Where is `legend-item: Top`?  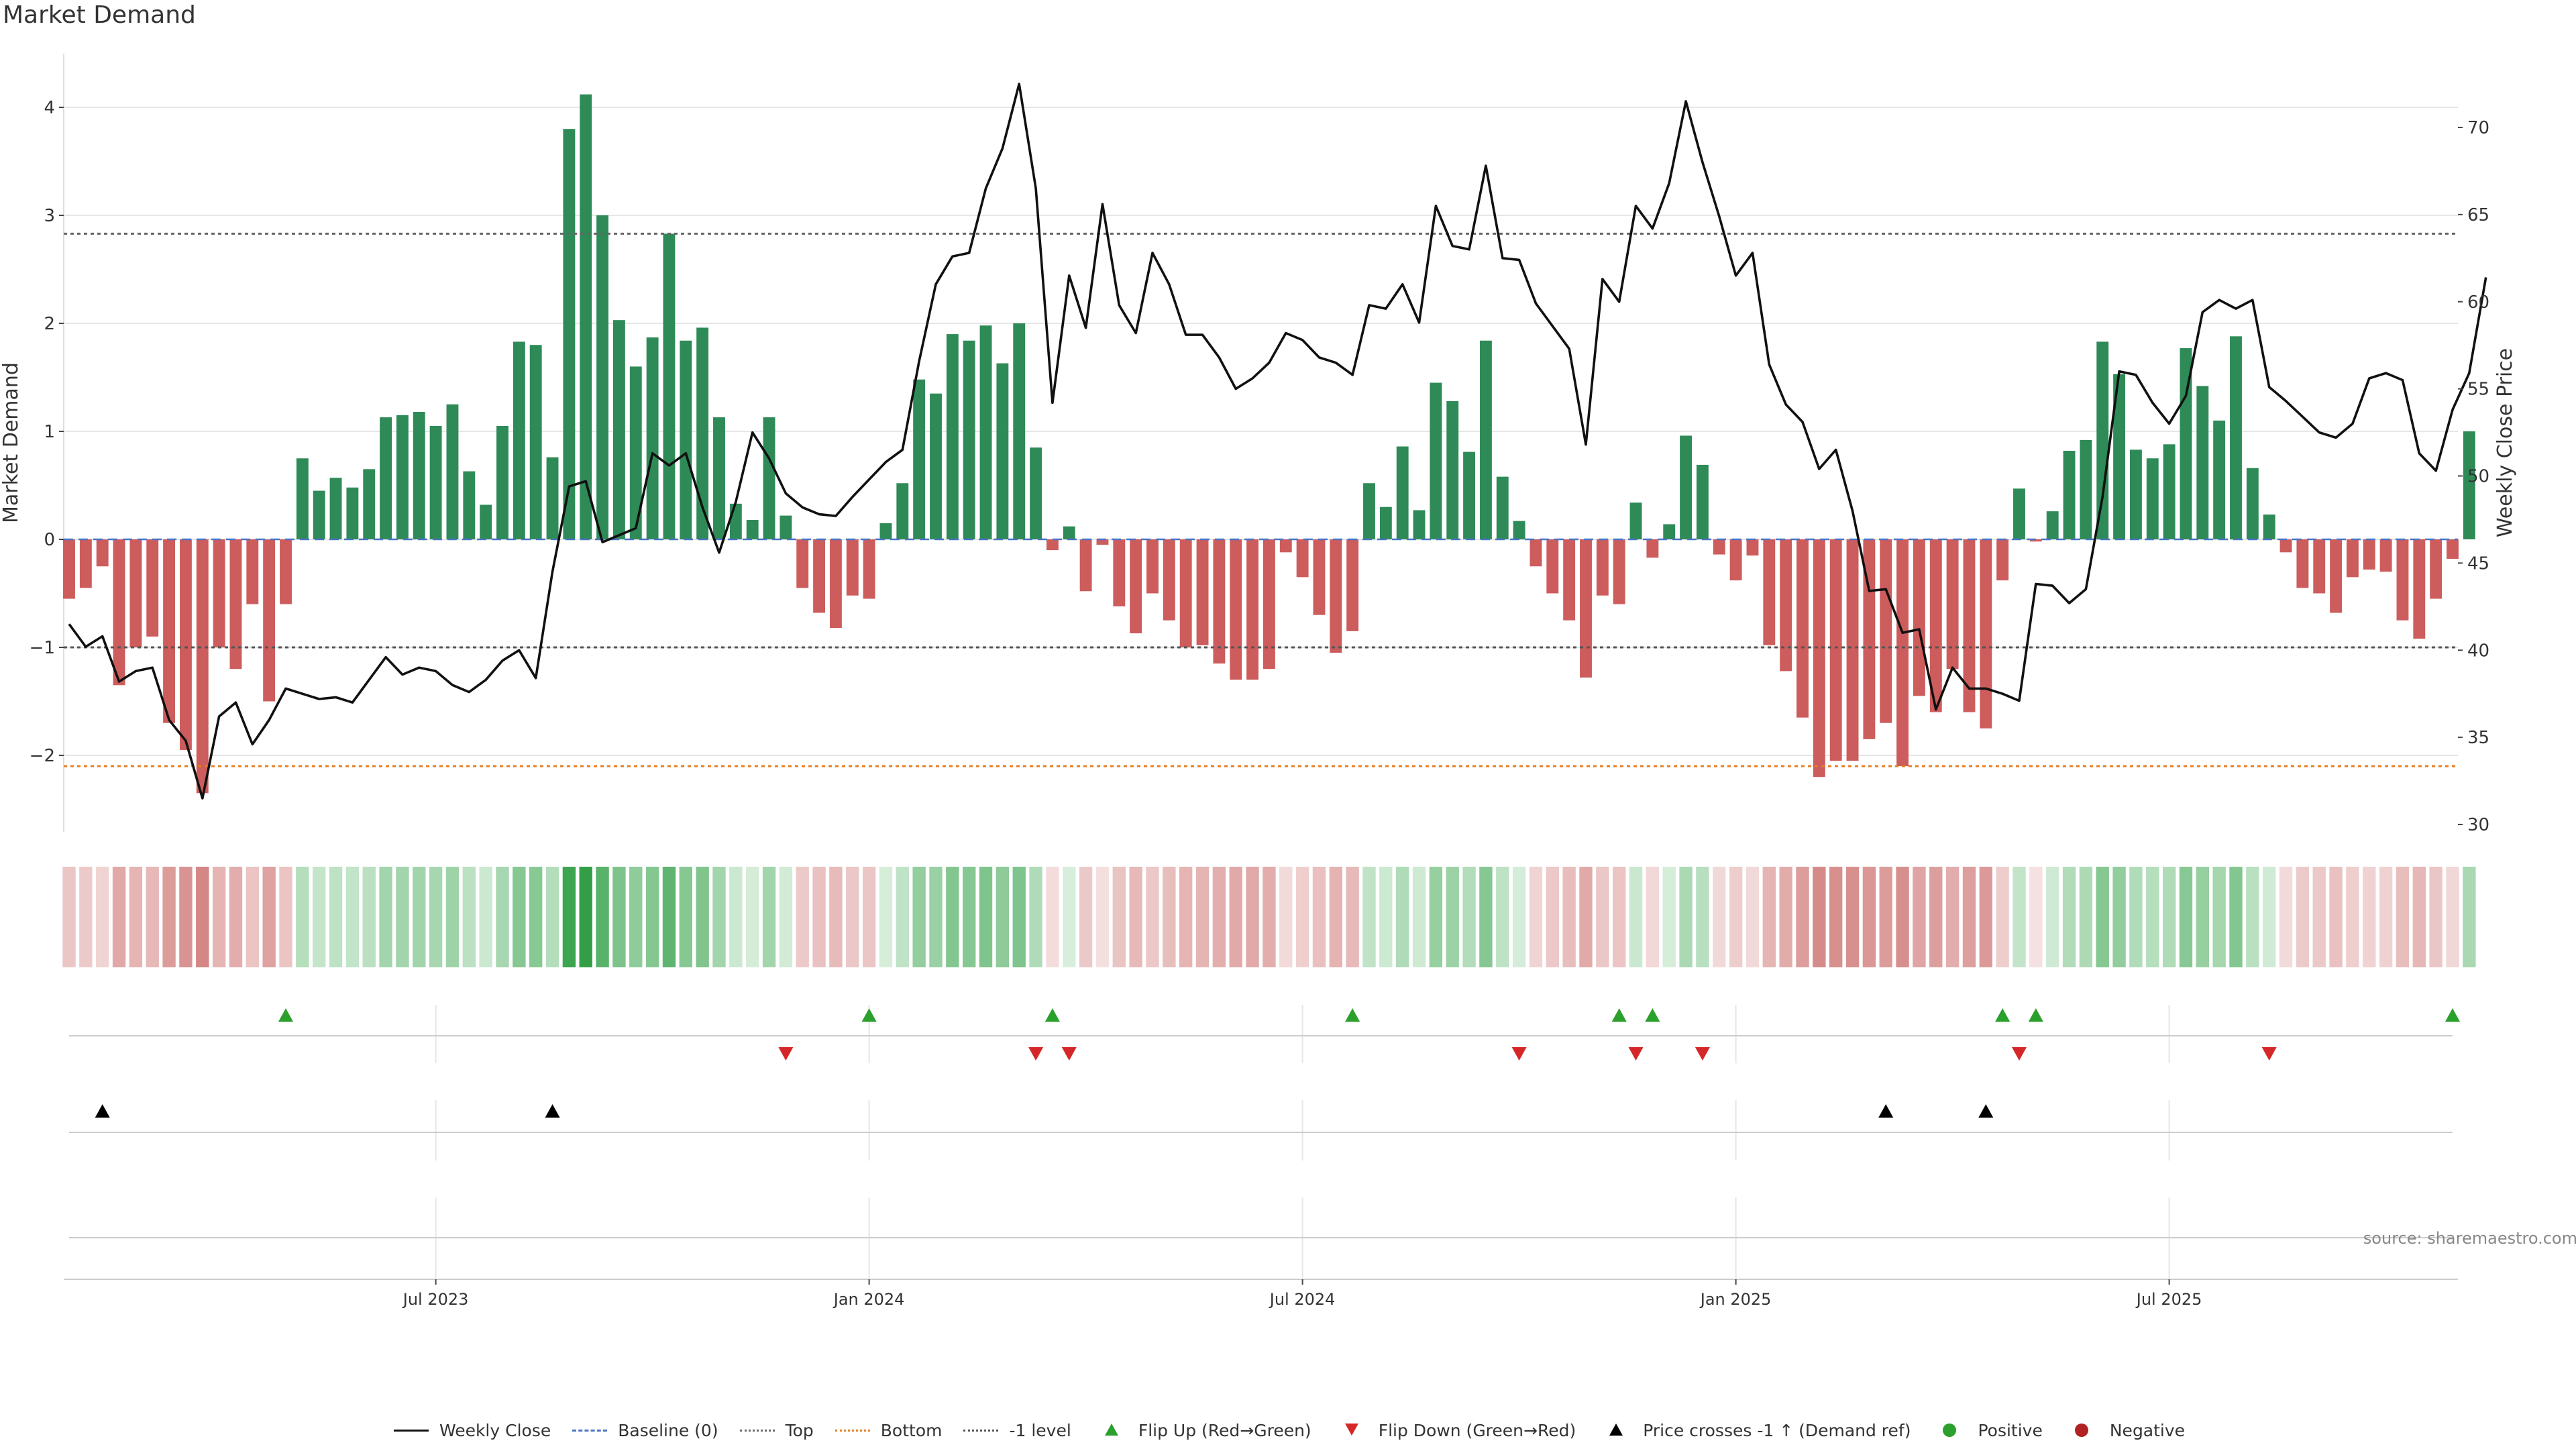
legend-item: Top is located at coordinates (775, 1430).